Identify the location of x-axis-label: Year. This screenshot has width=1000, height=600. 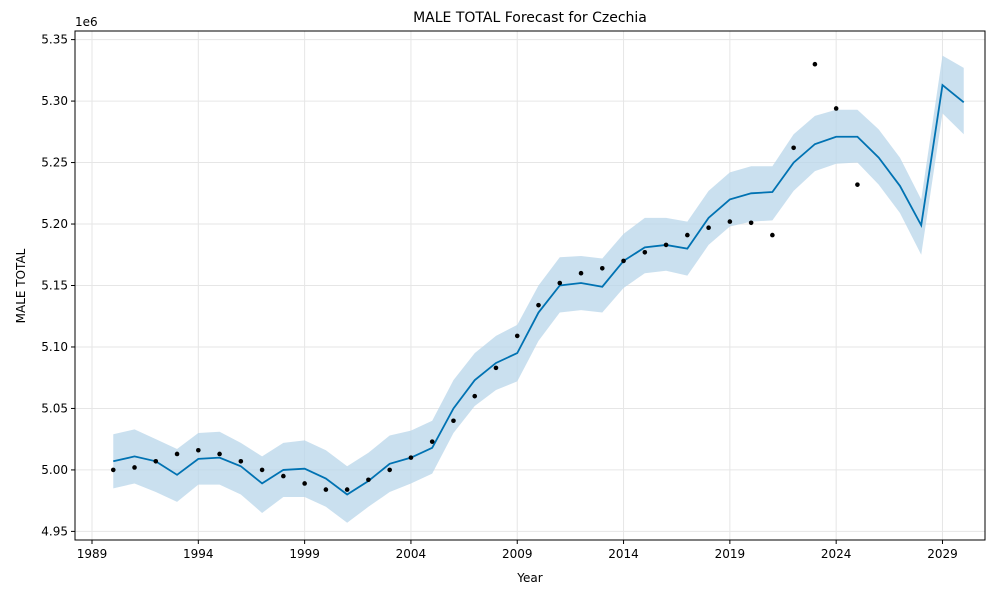
(529, 578).